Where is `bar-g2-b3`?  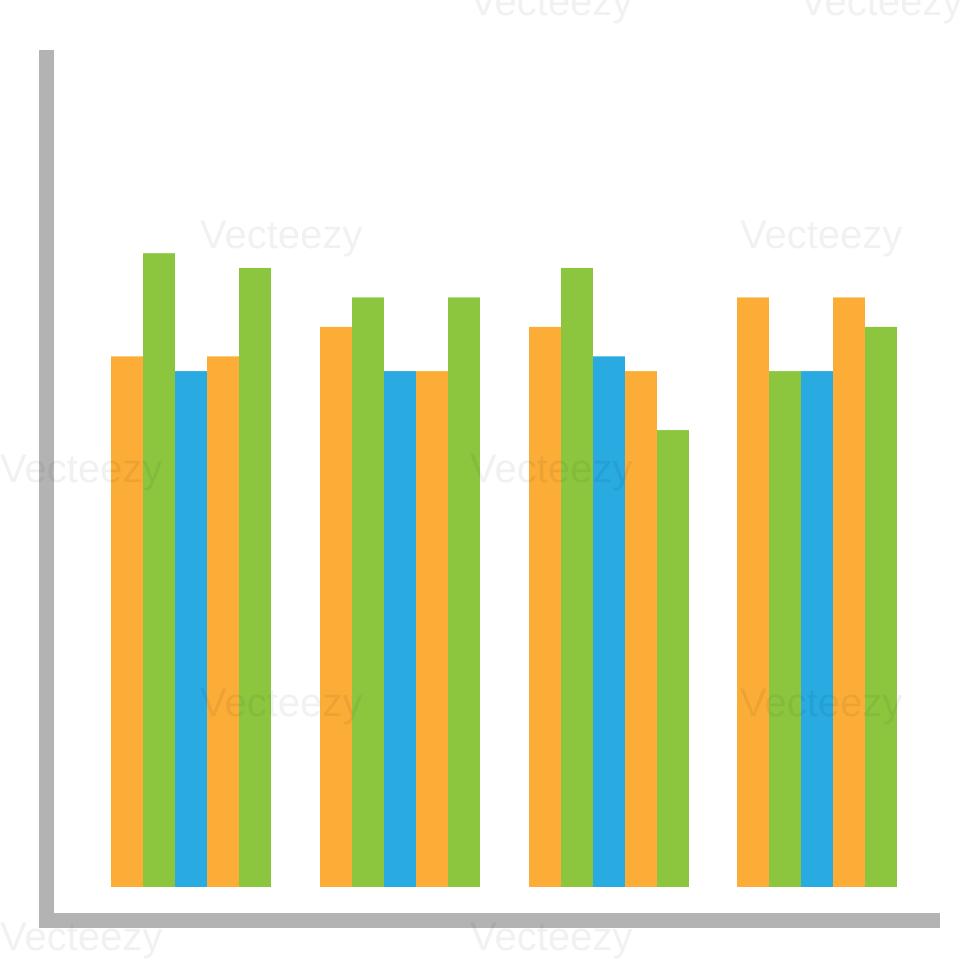
bar-g2-b3 is located at coordinates (400, 629).